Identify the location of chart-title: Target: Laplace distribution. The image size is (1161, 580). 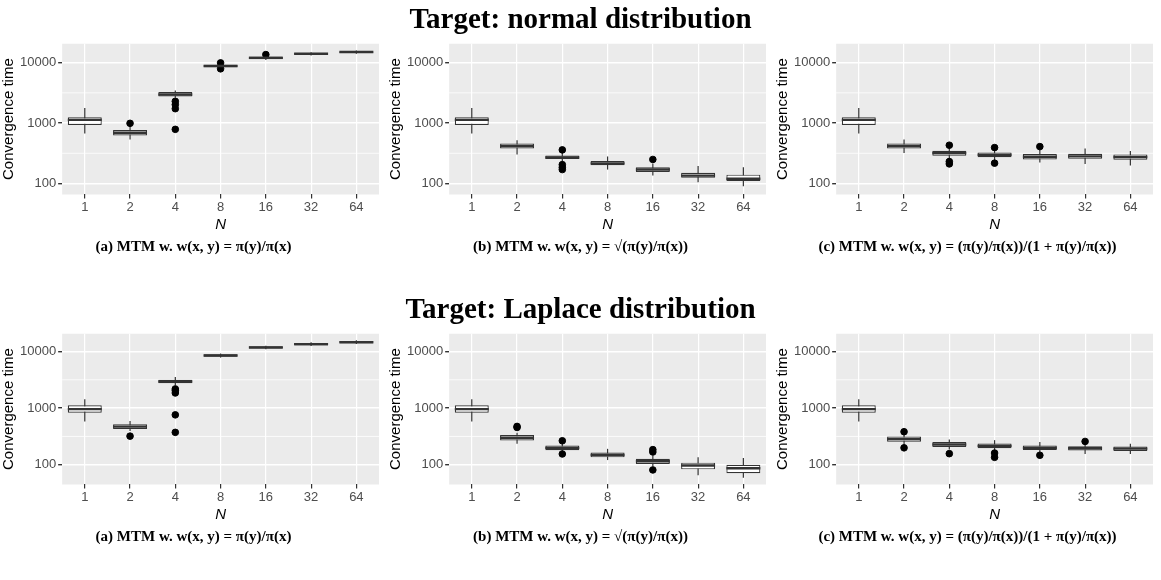
(580, 308).